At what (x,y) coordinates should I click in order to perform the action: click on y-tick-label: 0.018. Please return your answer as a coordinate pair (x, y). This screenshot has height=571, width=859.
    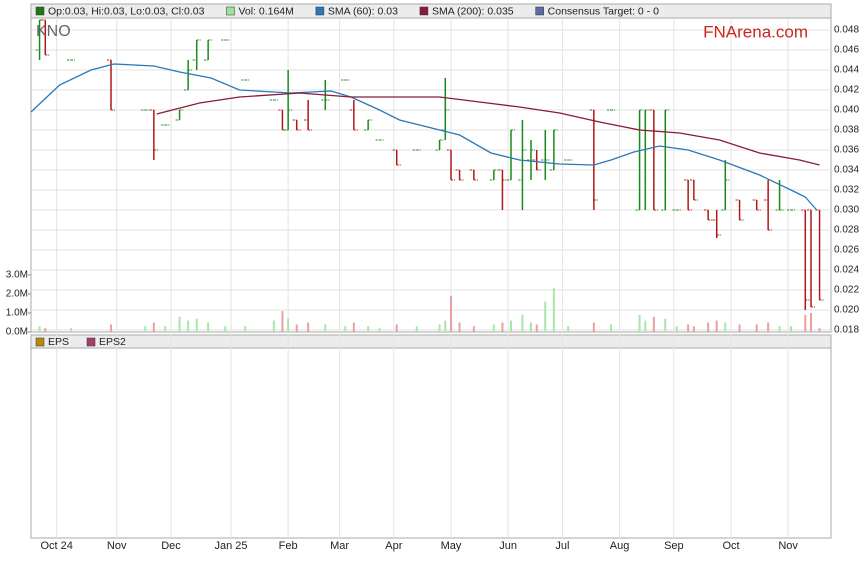
    Looking at the image, I should click on (846, 330).